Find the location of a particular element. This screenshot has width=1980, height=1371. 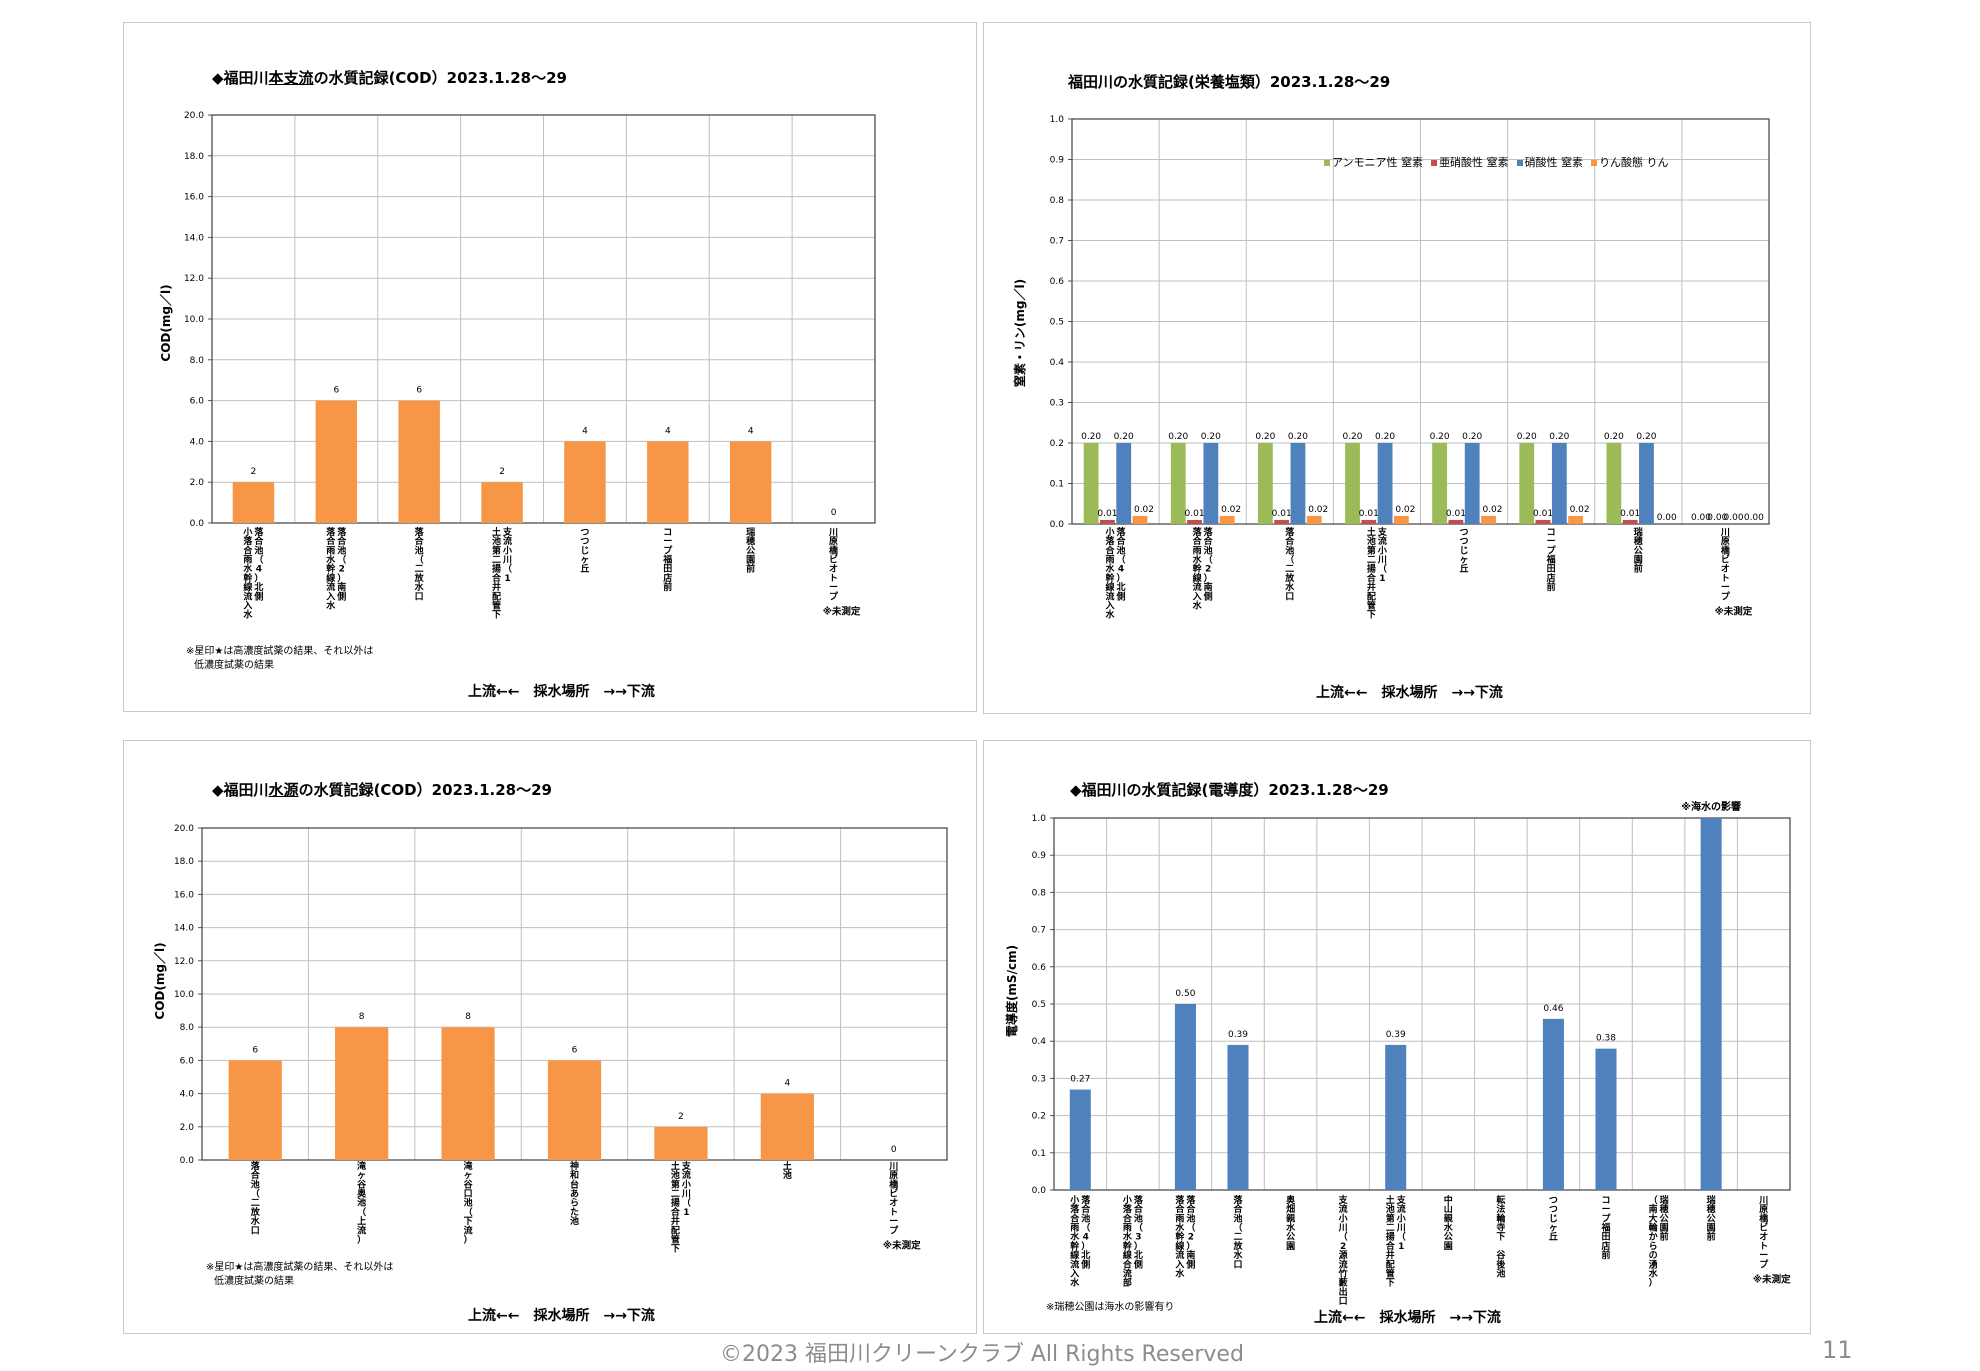

data-label: 0.39 is located at coordinates (1238, 1035).